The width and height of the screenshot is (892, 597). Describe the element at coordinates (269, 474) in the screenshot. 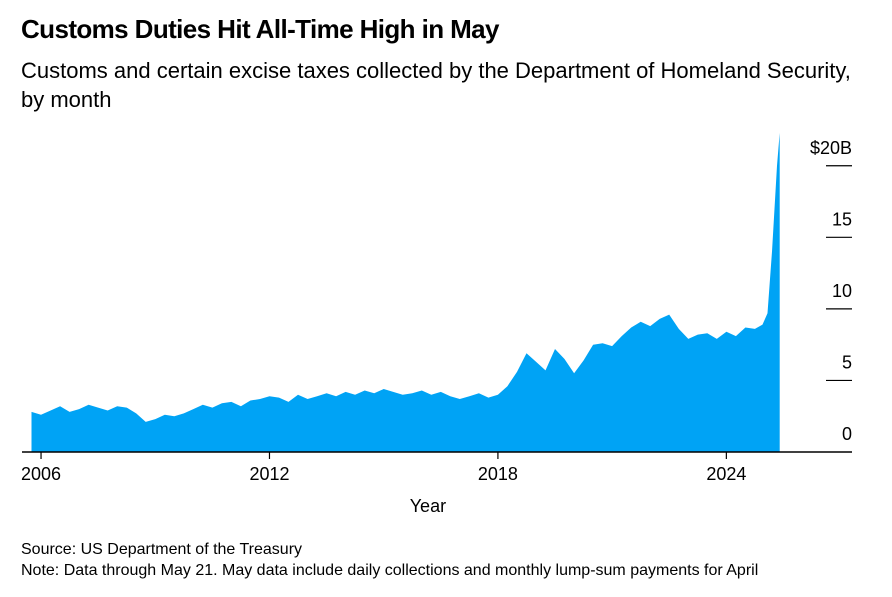

I see `x-tick-label: 2012` at that location.